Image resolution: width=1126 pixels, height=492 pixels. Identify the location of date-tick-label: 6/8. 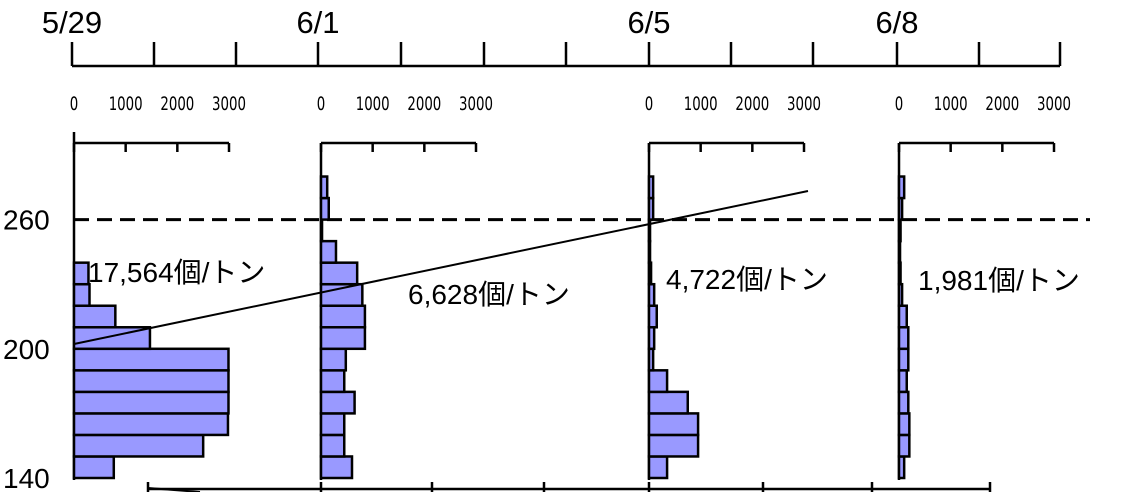
(896, 22).